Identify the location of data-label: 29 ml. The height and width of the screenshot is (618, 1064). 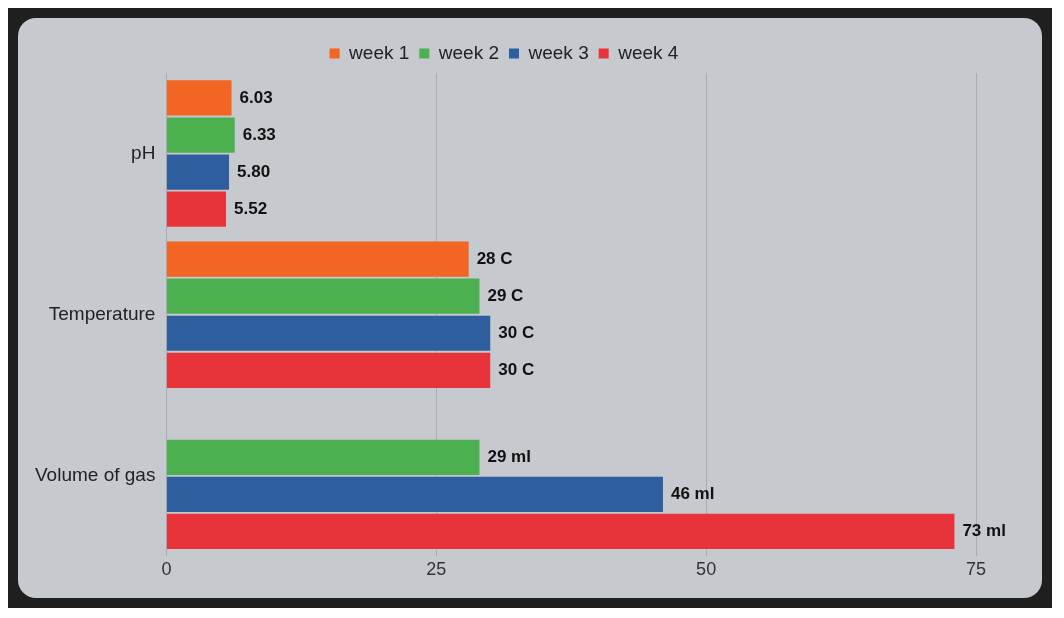
(509, 456).